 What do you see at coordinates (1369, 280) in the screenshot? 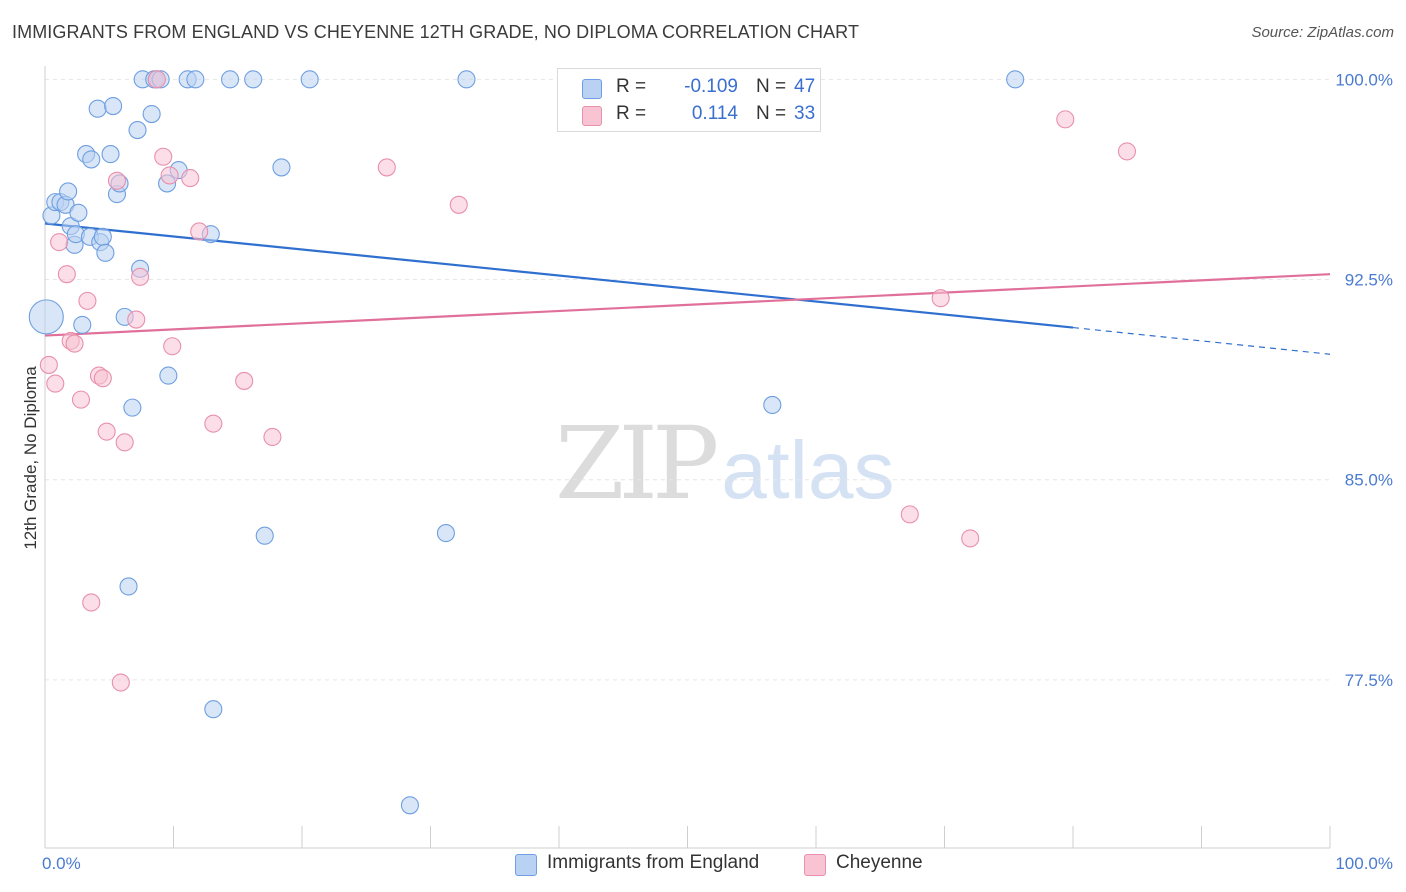
I see `y-tick-label: 92.5%` at bounding box center [1369, 280].